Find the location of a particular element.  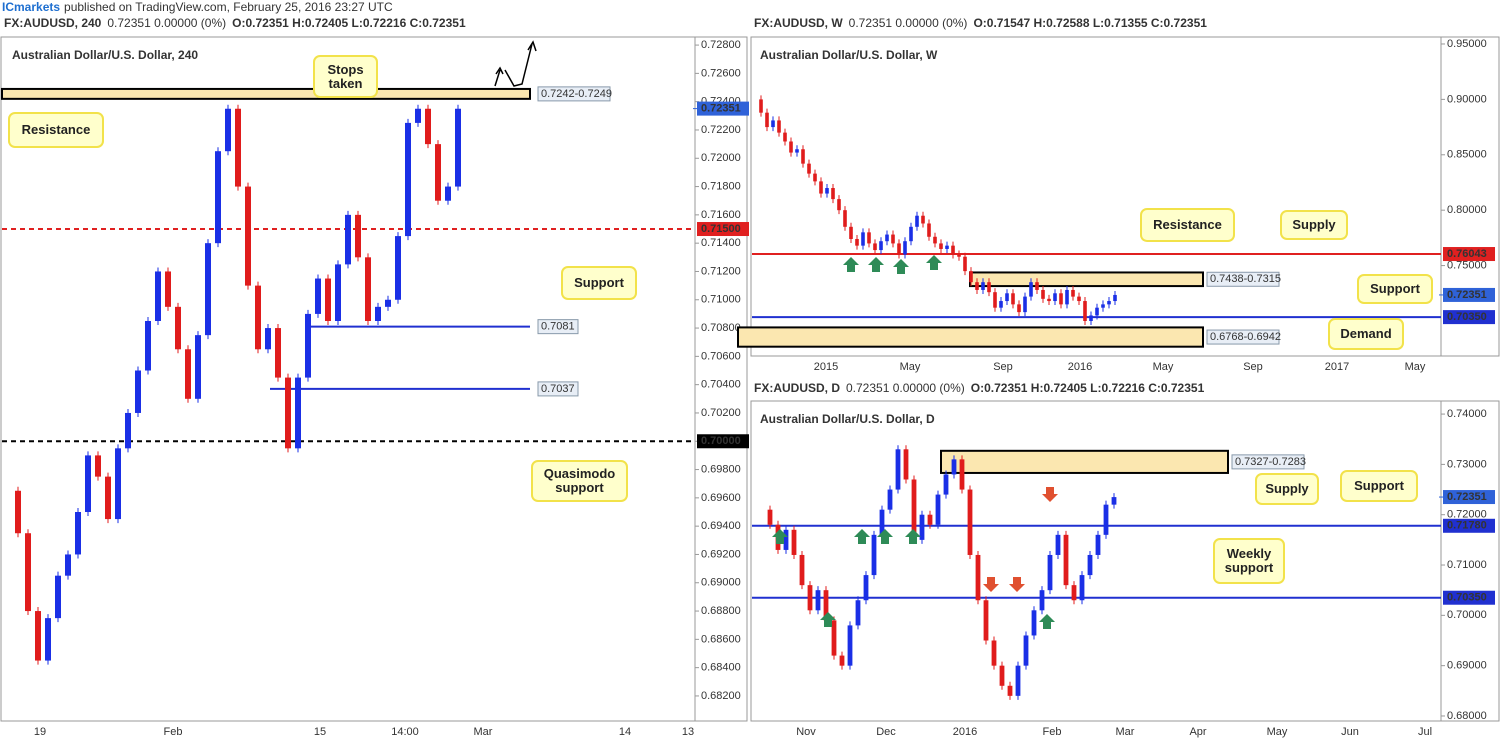

brand: ICmarkets is located at coordinates (31, 7).